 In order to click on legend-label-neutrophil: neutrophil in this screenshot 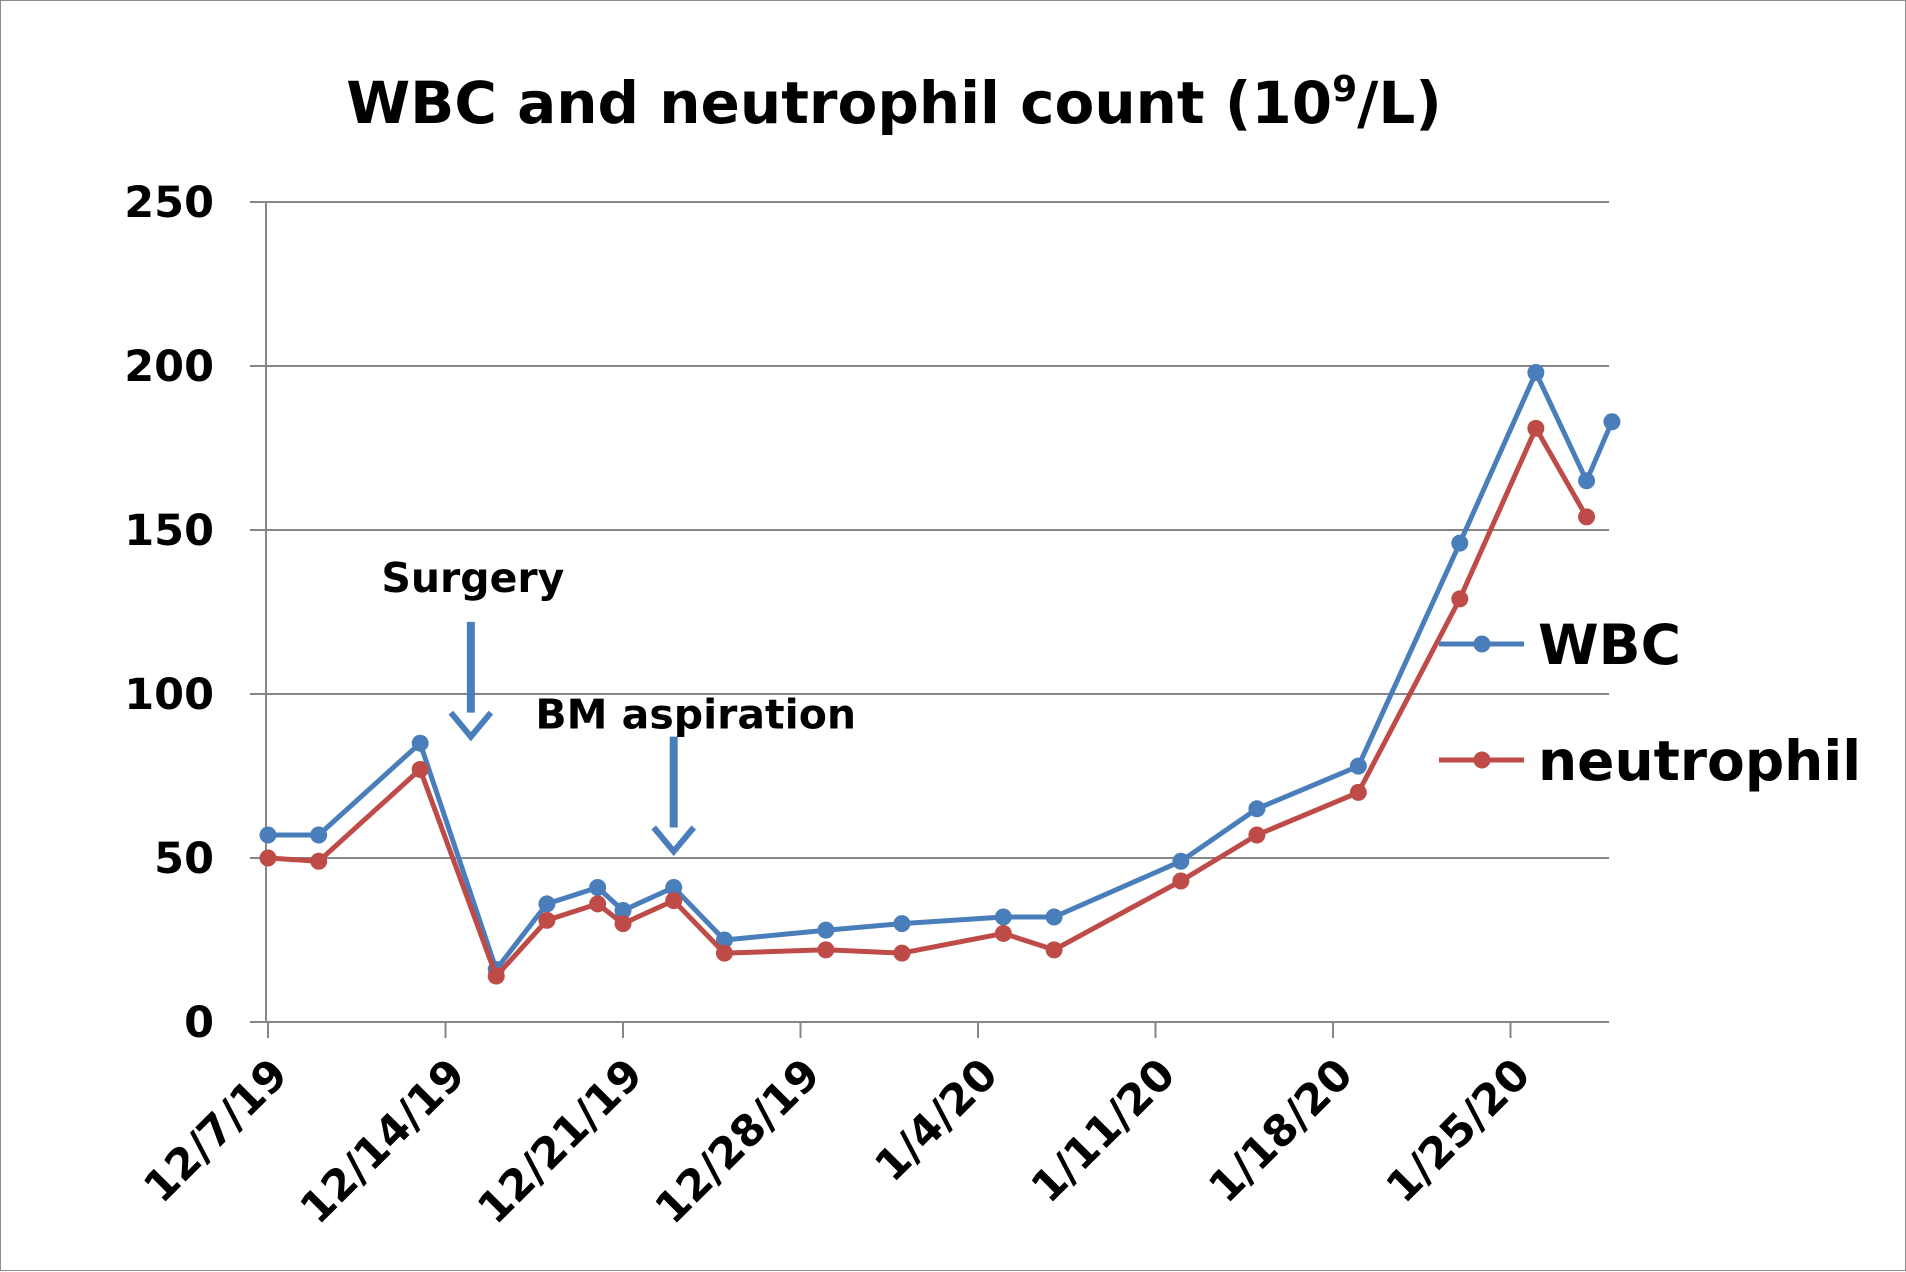, I will do `click(1699, 761)`.